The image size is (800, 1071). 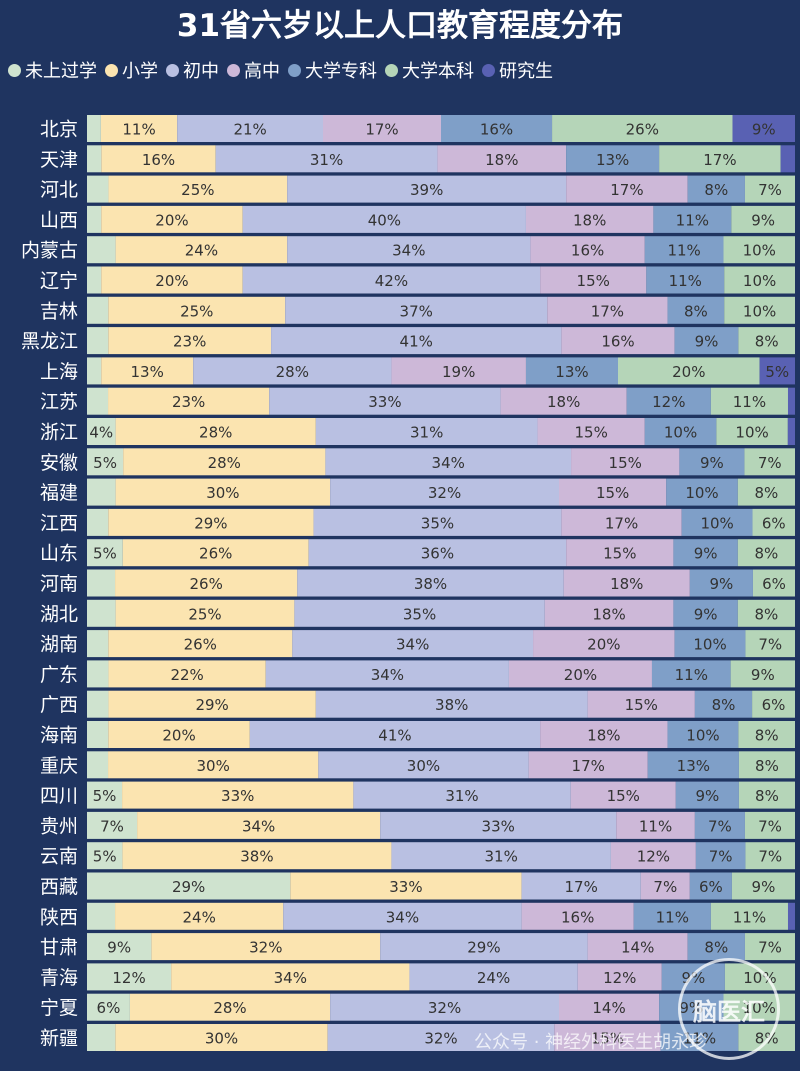 I want to click on category-label: 河南, so click(x=59, y=584).